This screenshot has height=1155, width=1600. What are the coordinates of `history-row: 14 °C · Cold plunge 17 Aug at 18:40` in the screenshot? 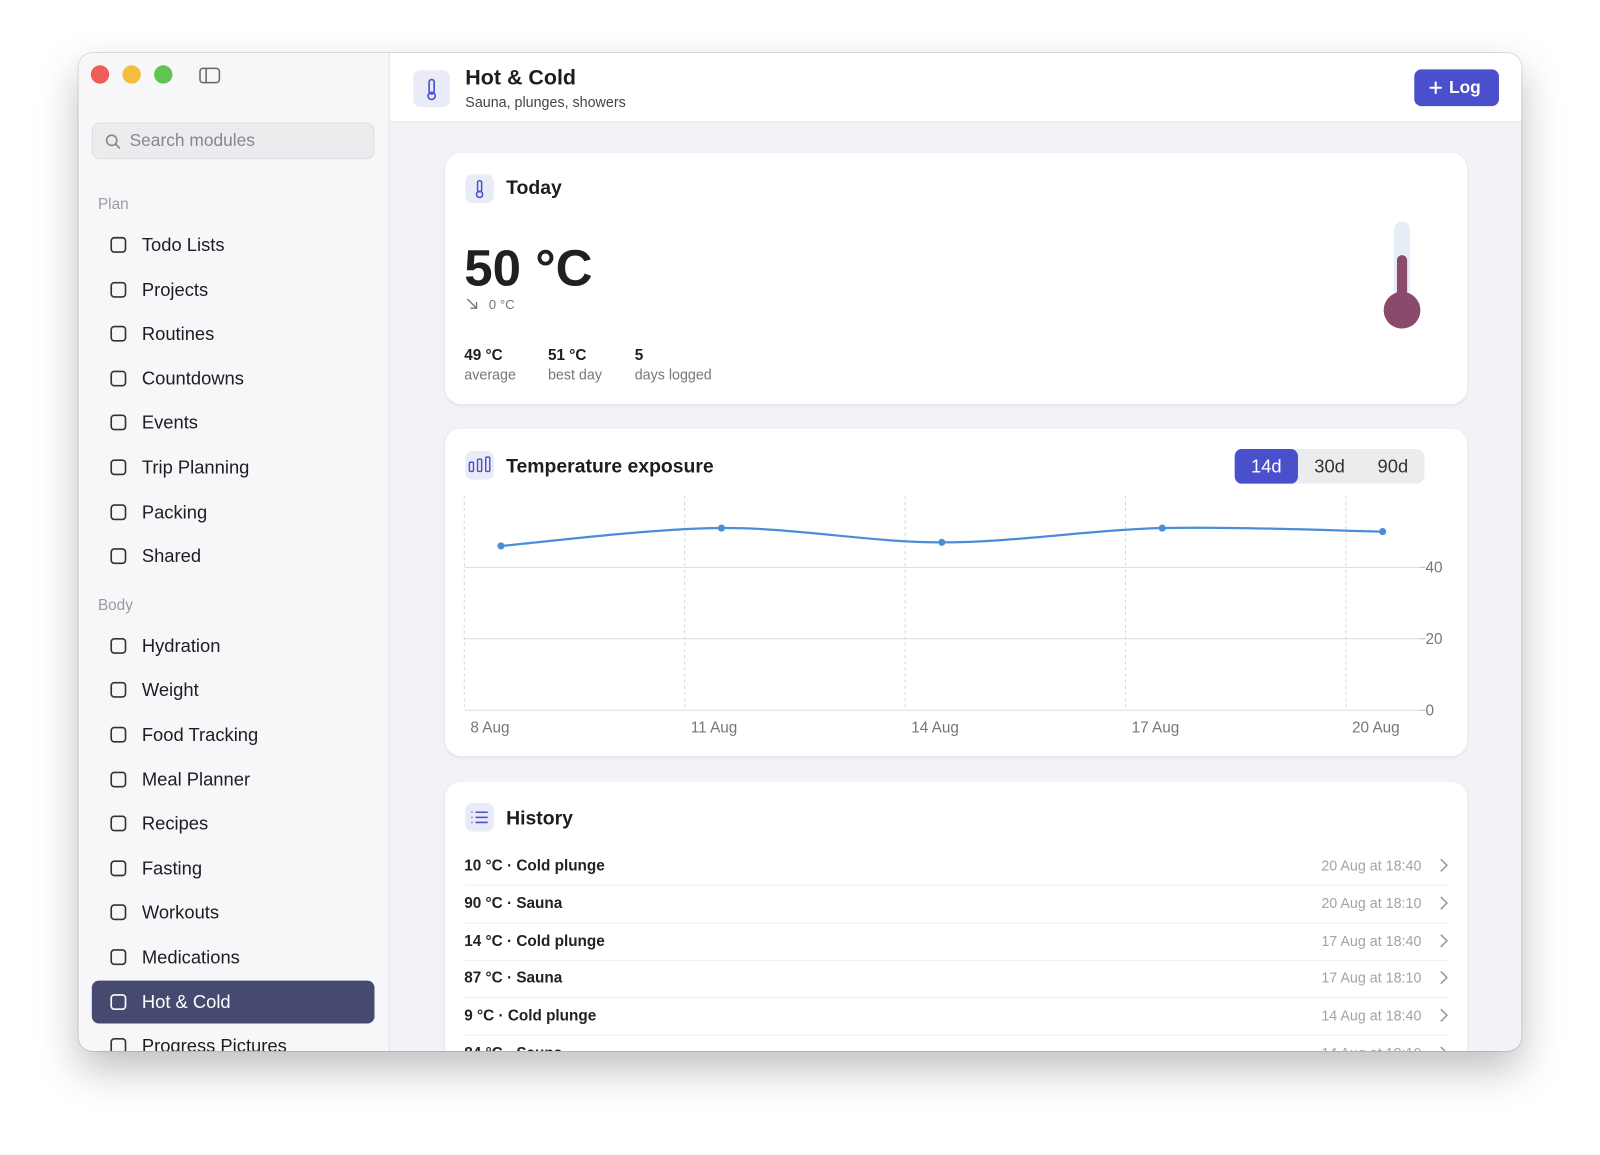 It's located at (956, 942).